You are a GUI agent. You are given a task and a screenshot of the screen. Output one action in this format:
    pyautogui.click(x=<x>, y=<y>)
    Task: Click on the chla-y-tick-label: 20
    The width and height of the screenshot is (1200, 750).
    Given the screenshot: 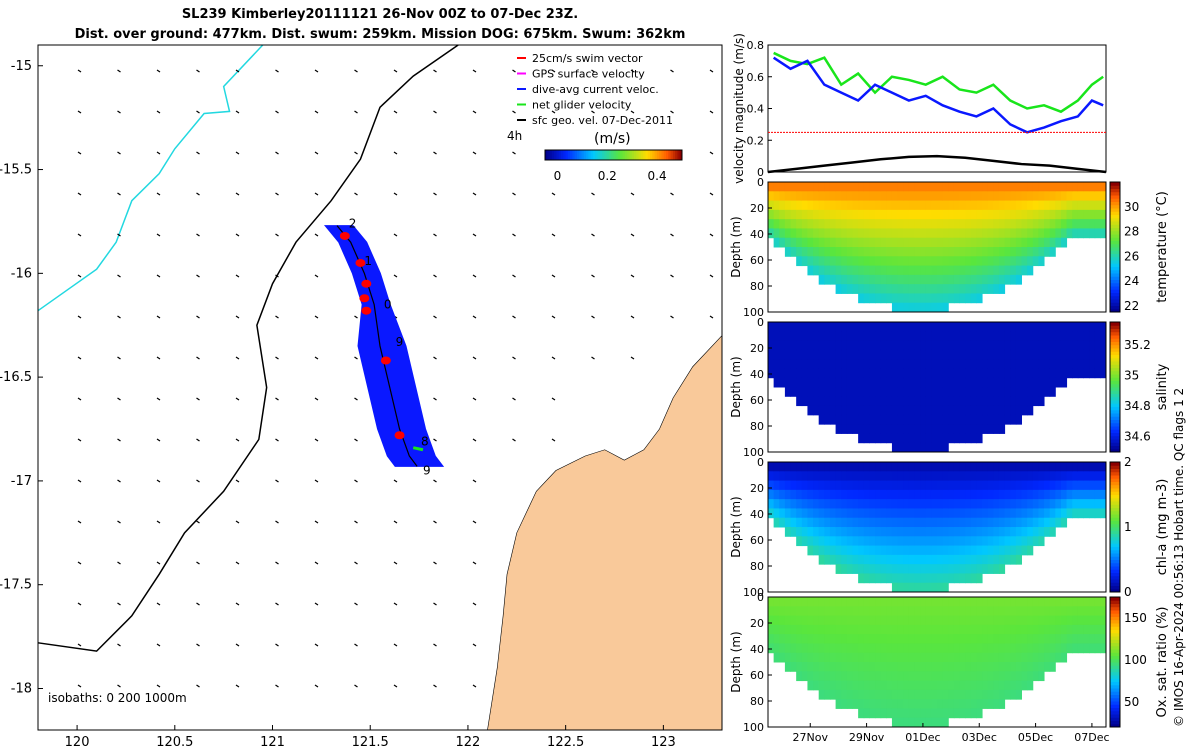 What is the action you would take?
    pyautogui.click(x=757, y=488)
    